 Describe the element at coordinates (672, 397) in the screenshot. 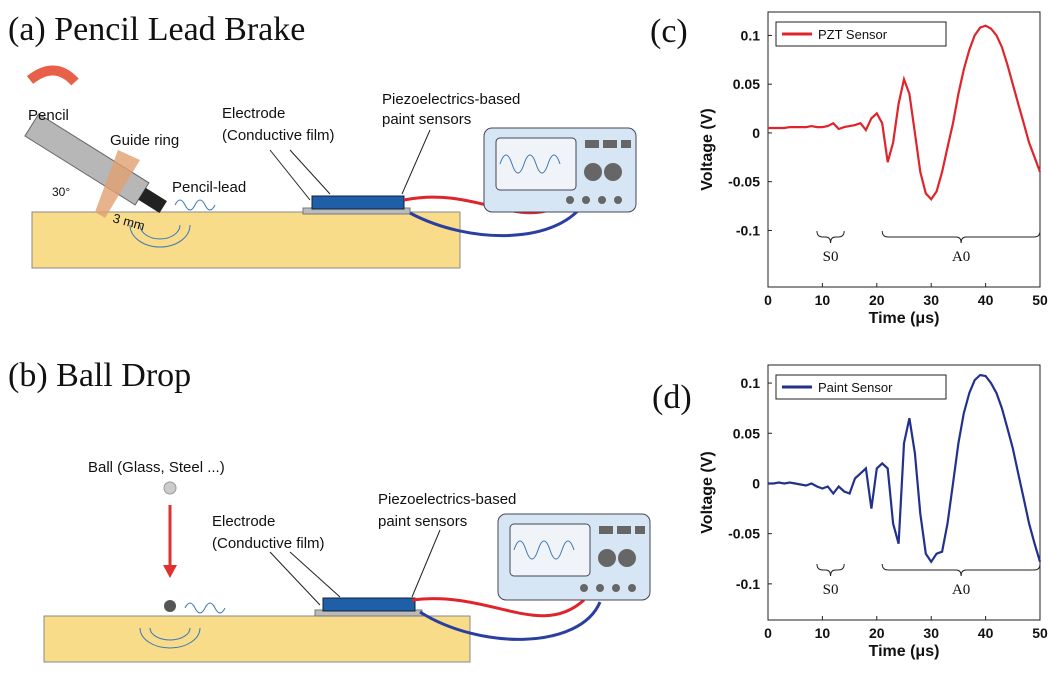

I see `panel-label: (d)` at that location.